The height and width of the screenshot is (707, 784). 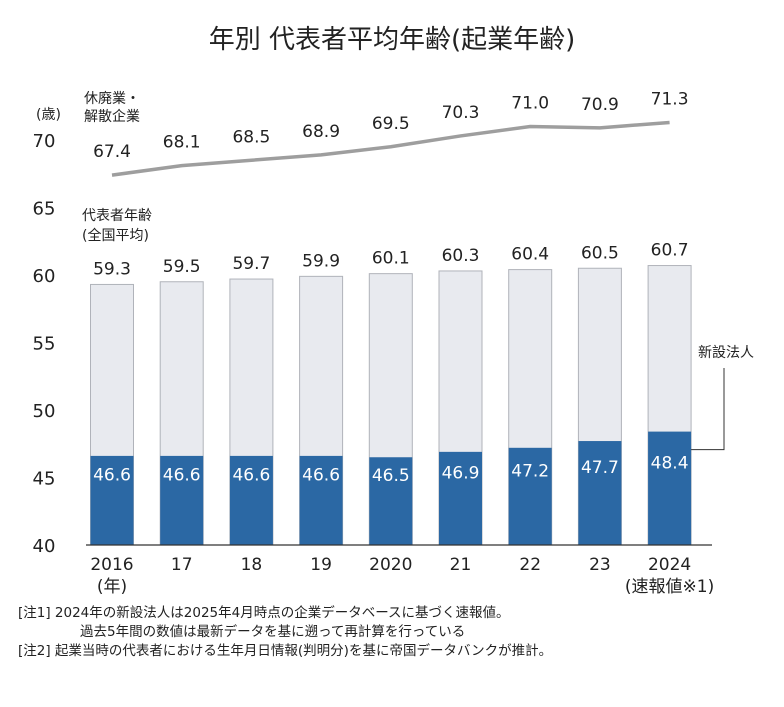 I want to click on chart-title: 年別 代表者平均年齢(起業年齢), so click(x=392, y=40).